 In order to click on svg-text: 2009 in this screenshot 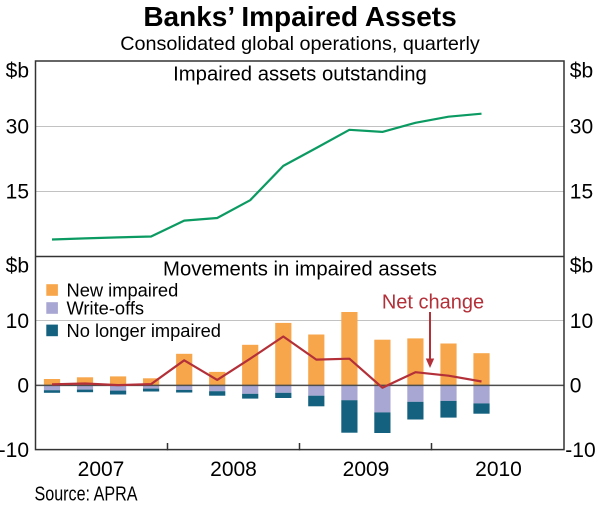, I will do `click(366, 469)`.